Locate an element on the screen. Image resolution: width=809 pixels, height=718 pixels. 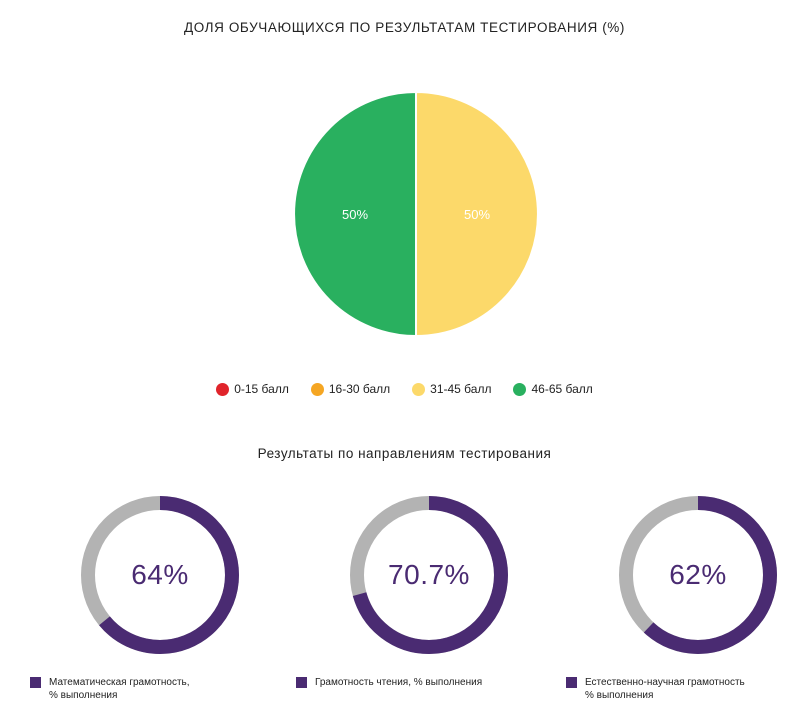
donut-section-title: Результаты по направлениям тестирования is located at coordinates (404, 453).